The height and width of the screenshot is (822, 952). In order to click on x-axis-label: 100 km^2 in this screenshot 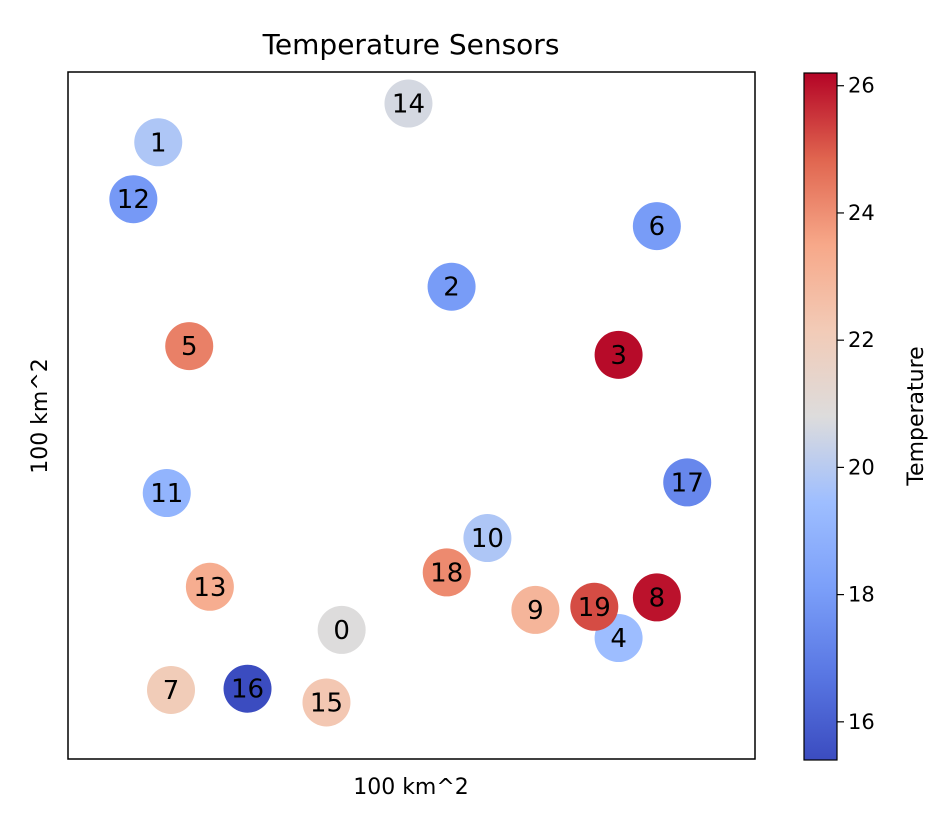, I will do `click(411, 787)`.